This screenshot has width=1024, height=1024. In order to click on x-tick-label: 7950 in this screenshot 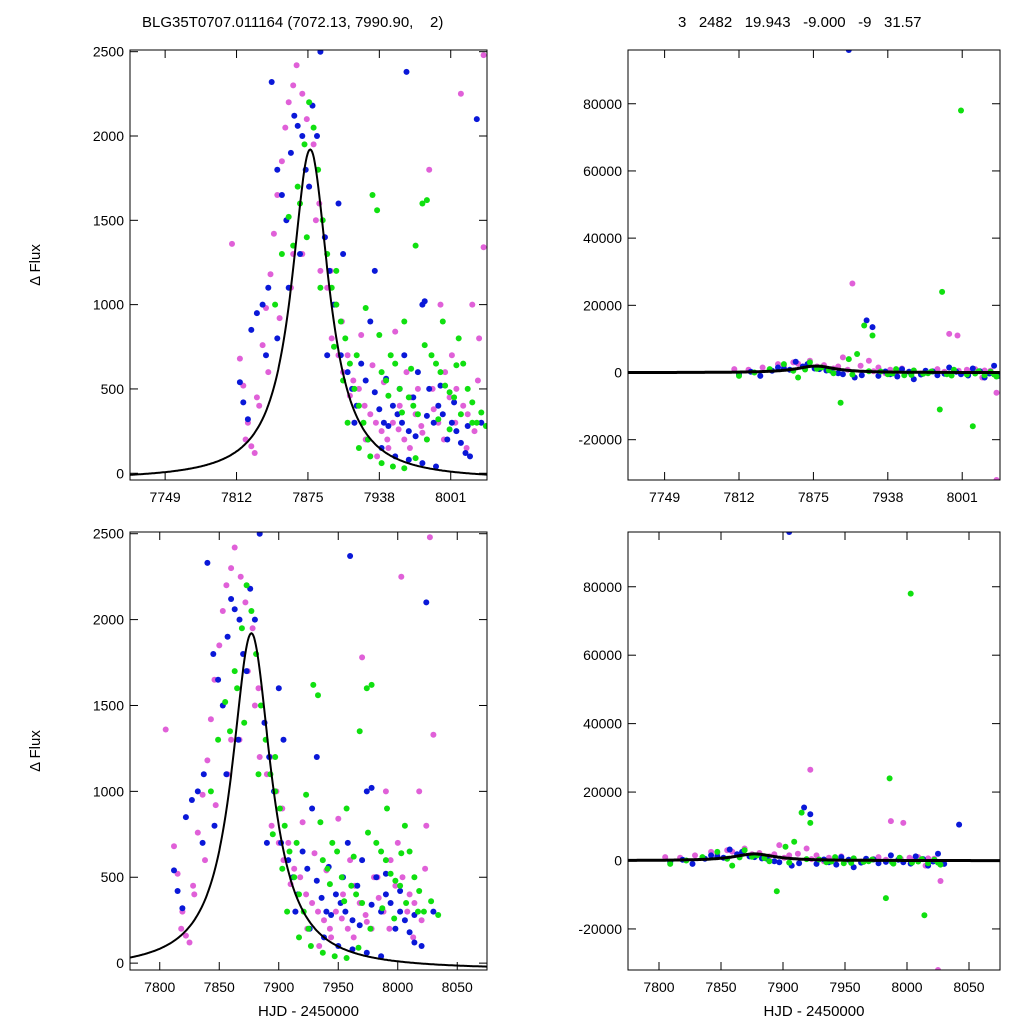, I will do `click(844, 987)`.